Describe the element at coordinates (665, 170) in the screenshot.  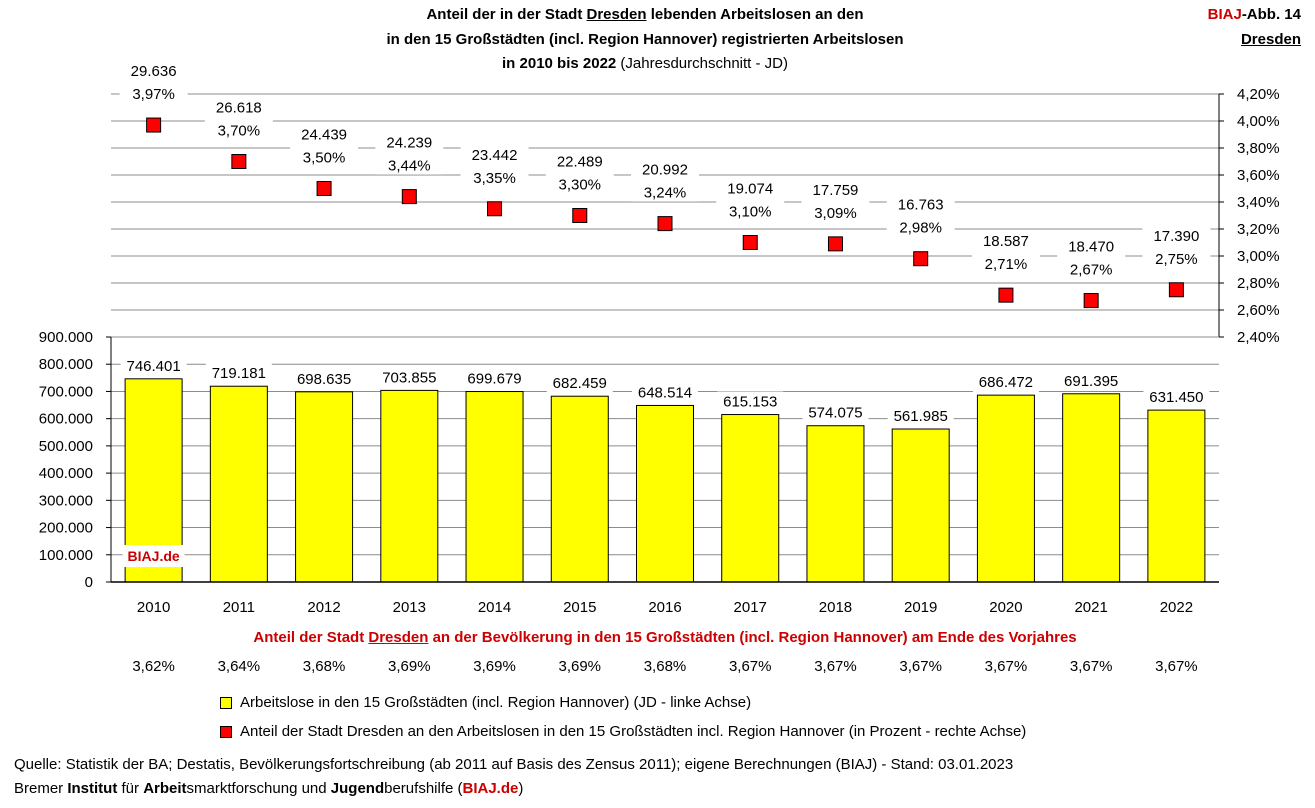
I see `marker-count-label: 20.992` at that location.